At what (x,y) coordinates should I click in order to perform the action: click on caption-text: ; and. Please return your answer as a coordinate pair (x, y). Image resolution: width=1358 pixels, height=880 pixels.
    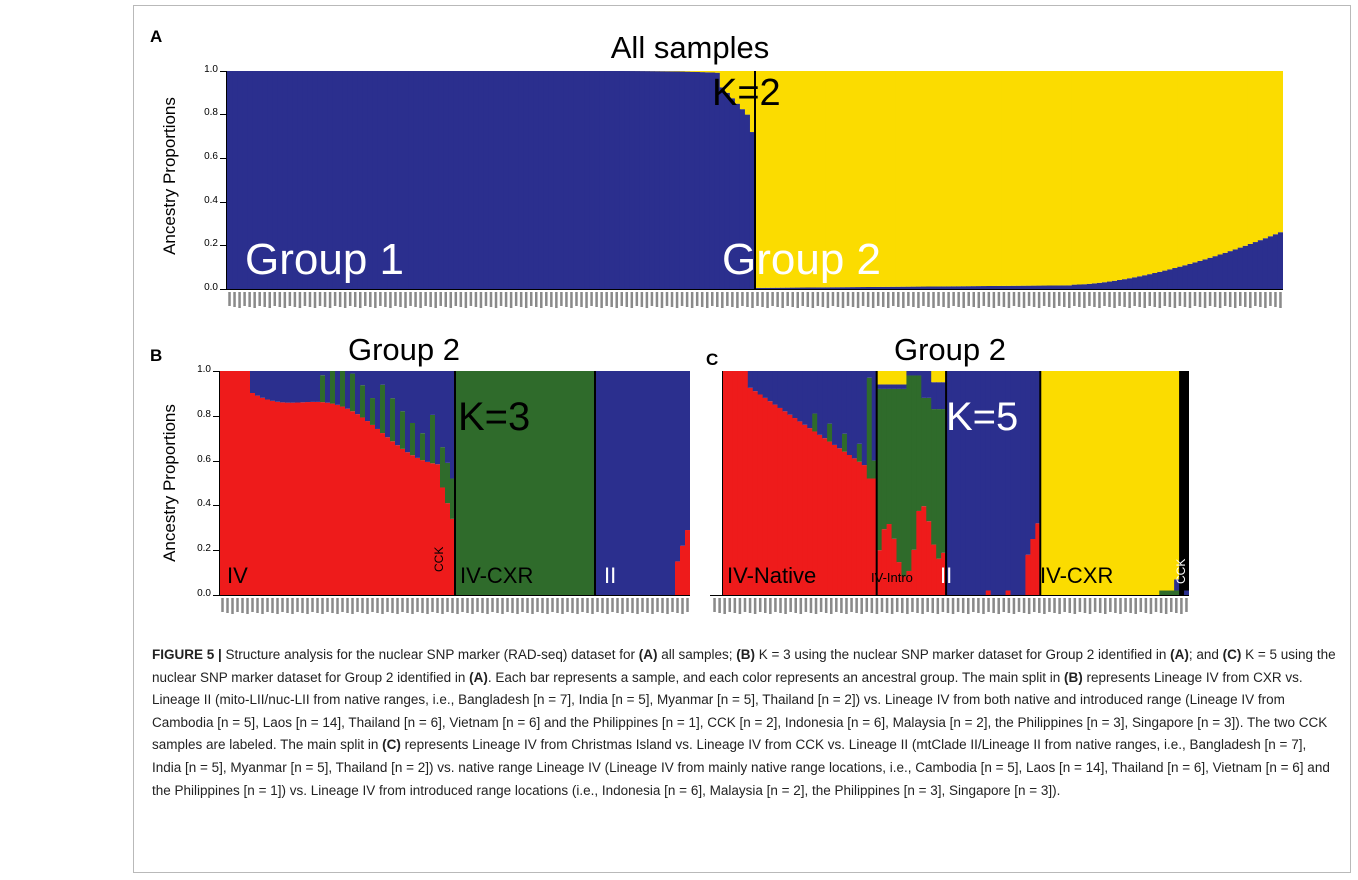
    Looking at the image, I should click on (1205, 654).